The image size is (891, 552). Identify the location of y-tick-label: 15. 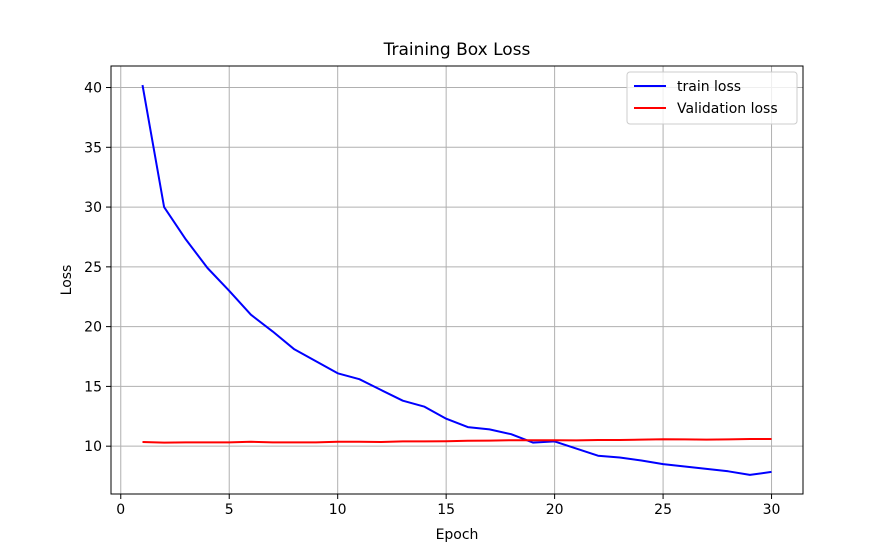
(93, 387).